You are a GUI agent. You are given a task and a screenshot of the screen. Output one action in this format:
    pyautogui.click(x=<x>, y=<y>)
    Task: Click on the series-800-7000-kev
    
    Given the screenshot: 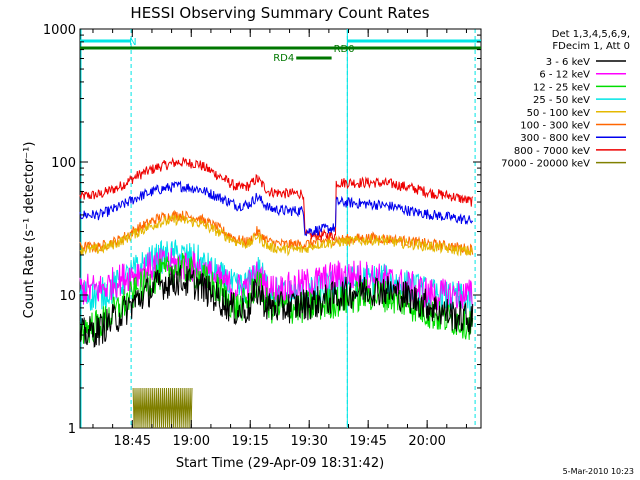 What is the action you would take?
    pyautogui.click(x=276, y=199)
    